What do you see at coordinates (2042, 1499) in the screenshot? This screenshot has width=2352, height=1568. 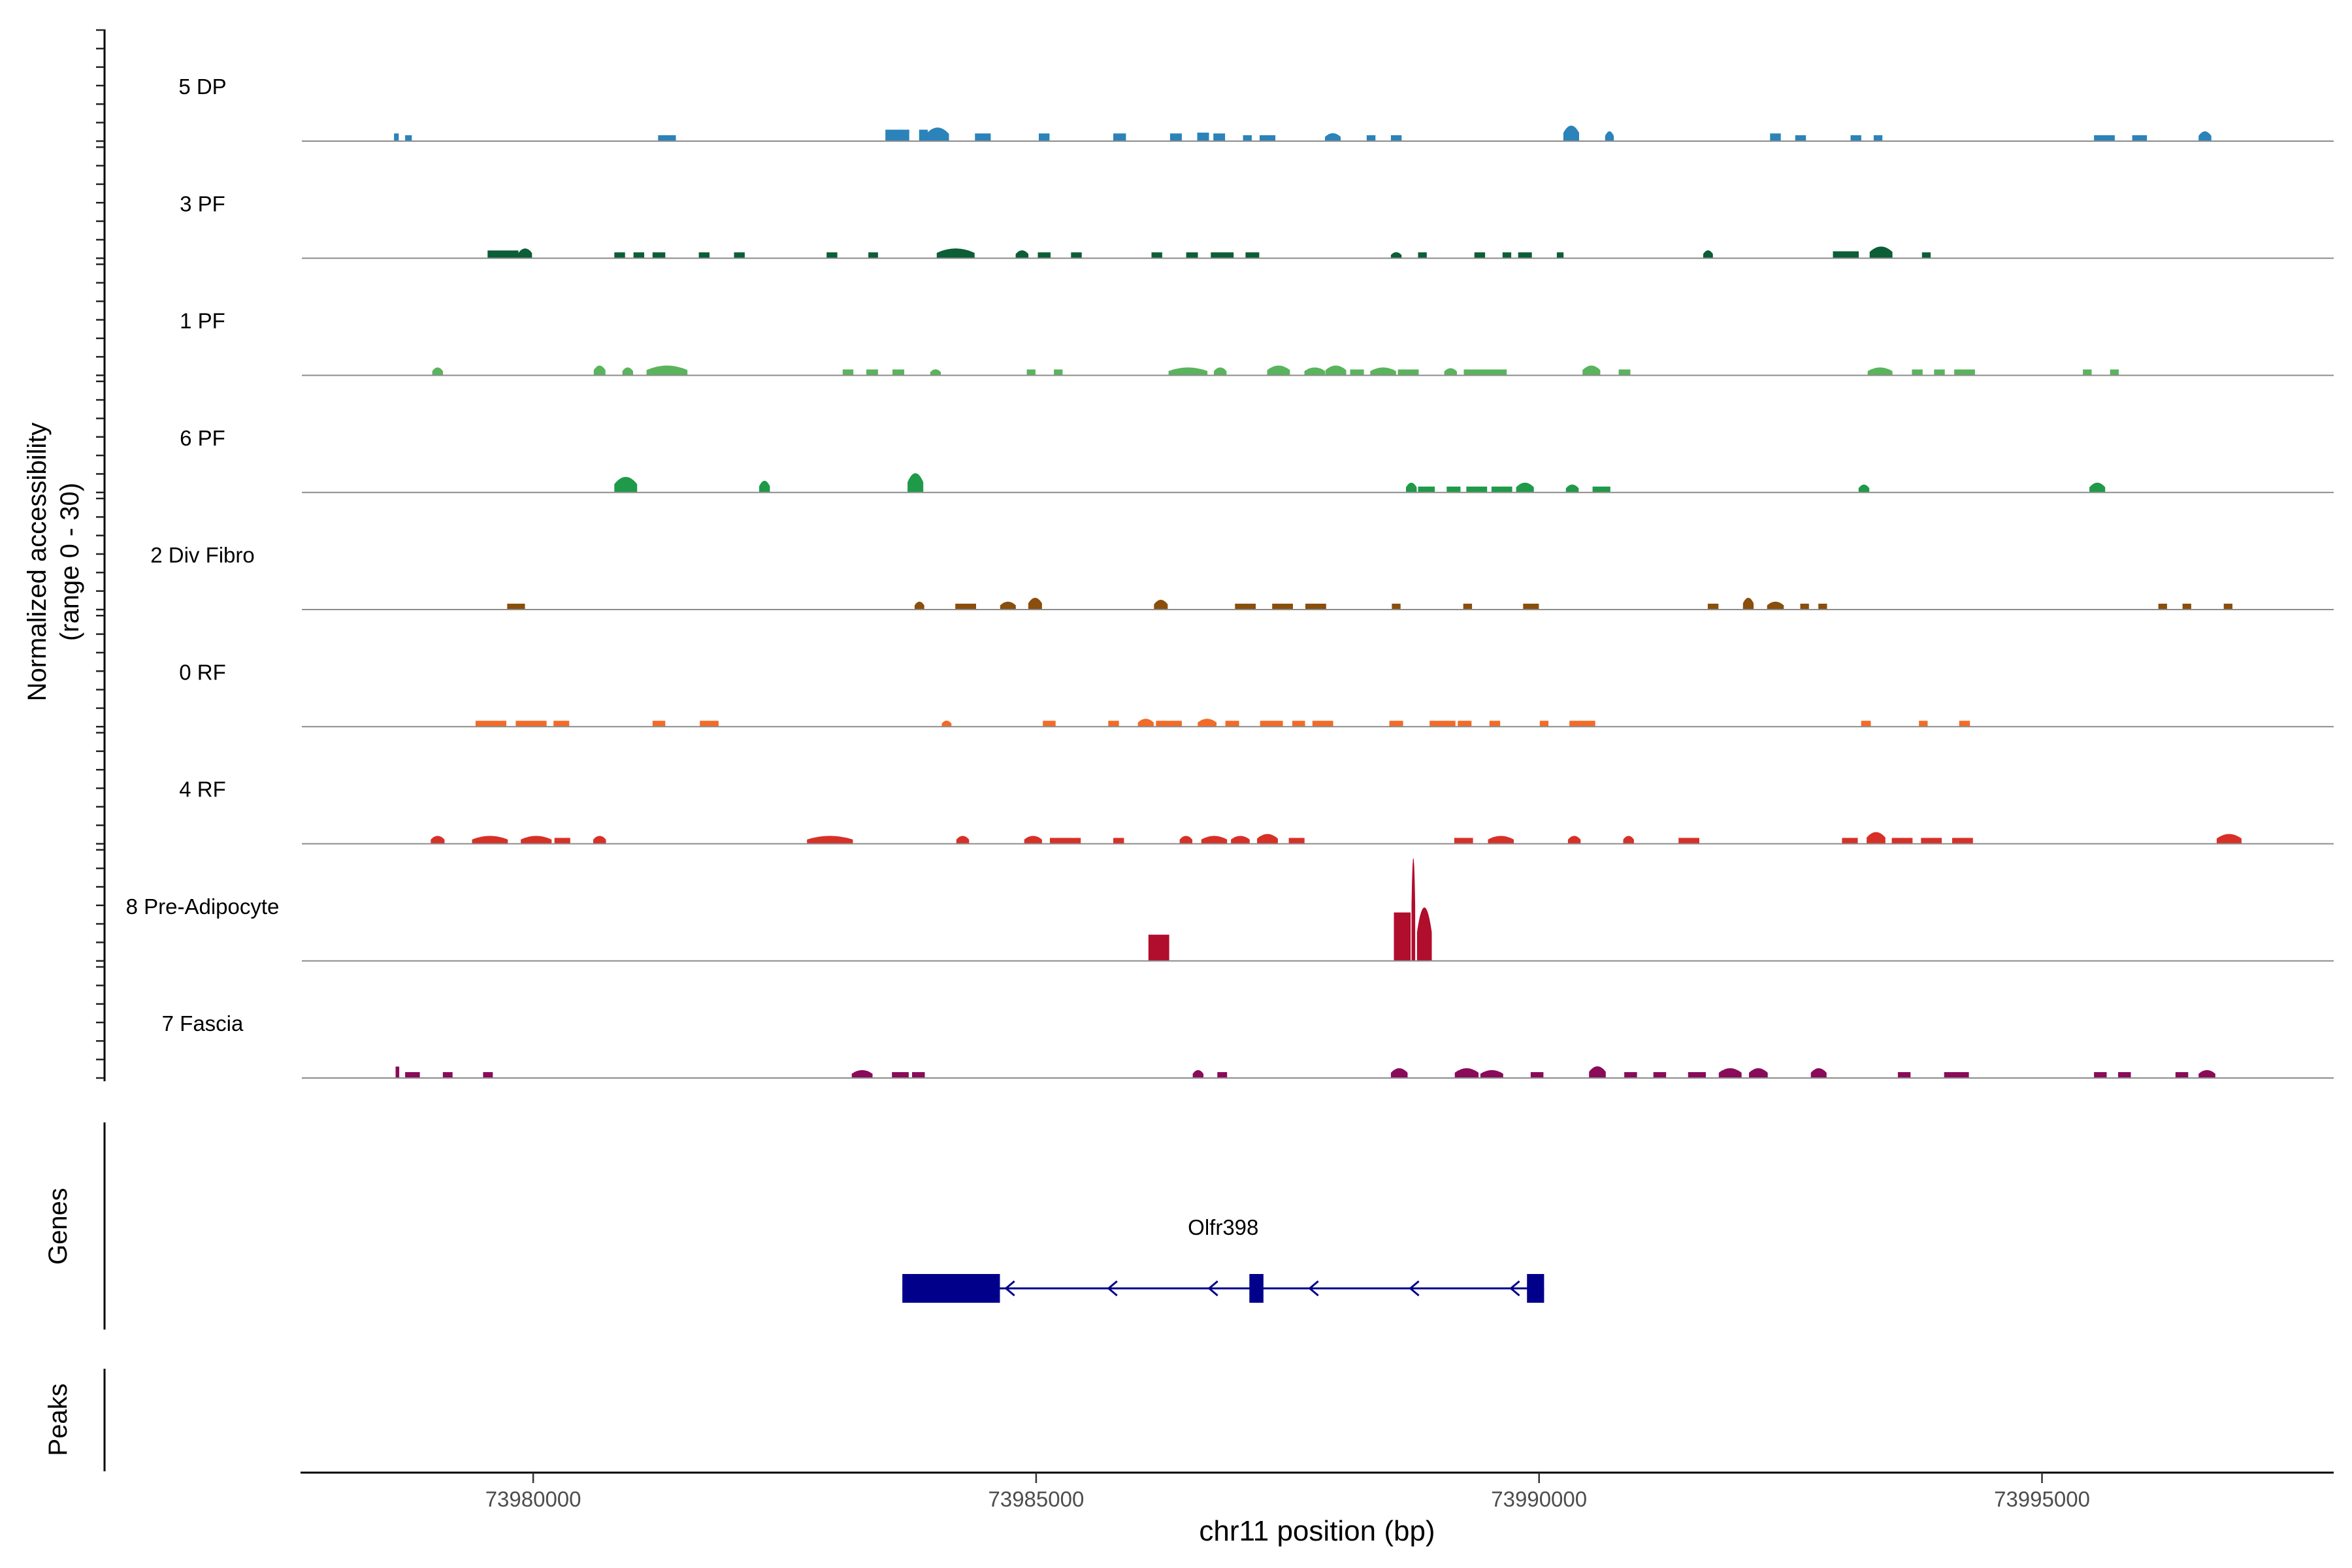 I see `x-tick-label: 73995000` at bounding box center [2042, 1499].